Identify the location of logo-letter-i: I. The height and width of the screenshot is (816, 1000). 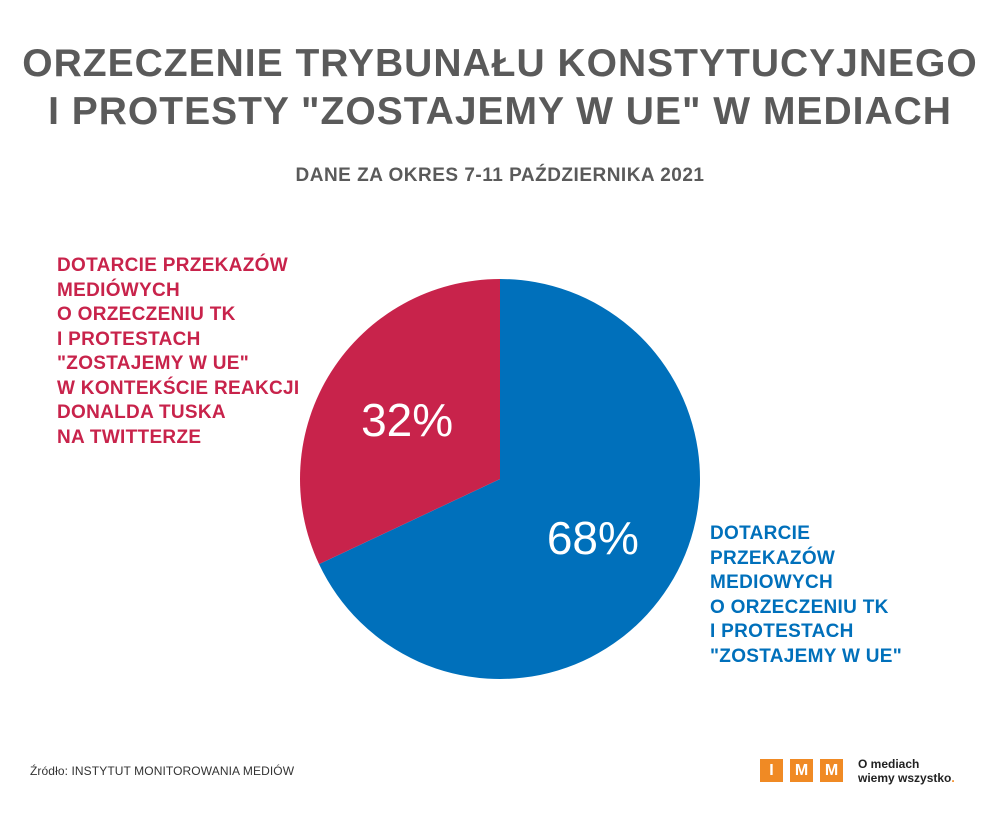
(771, 770).